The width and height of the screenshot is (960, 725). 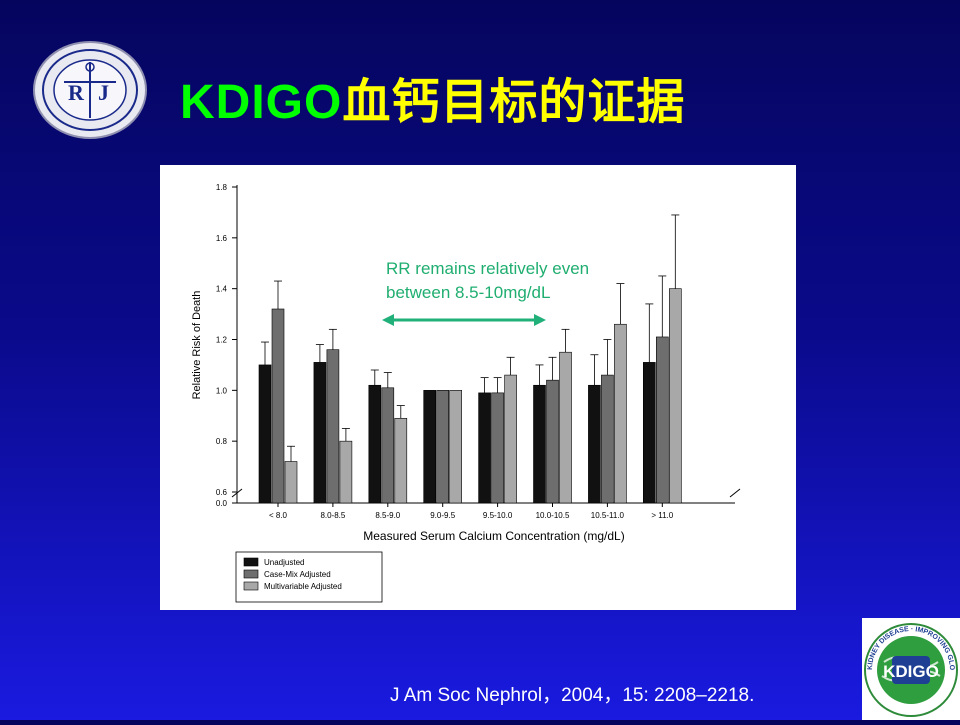 I want to click on axis-break-mark-left, so click(x=237, y=493).